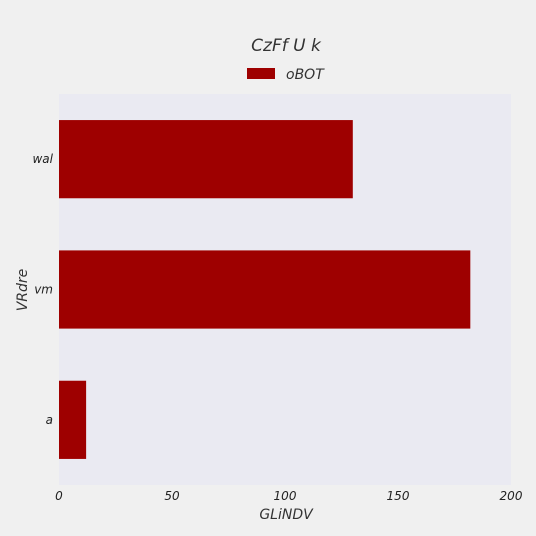  I want to click on bar-a, so click(73, 419).